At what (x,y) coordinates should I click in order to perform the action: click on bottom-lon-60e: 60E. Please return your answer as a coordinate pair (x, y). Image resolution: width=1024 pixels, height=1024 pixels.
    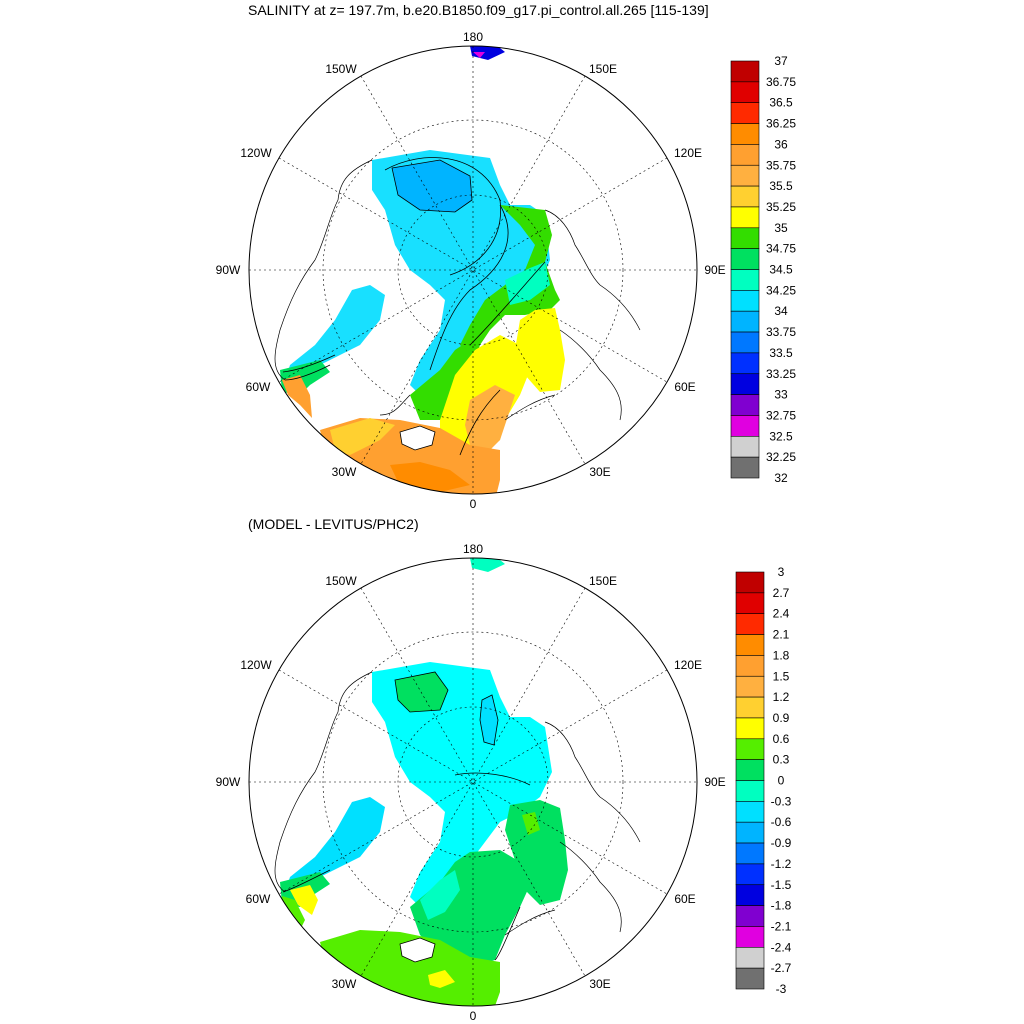
    Looking at the image, I should click on (684, 899).